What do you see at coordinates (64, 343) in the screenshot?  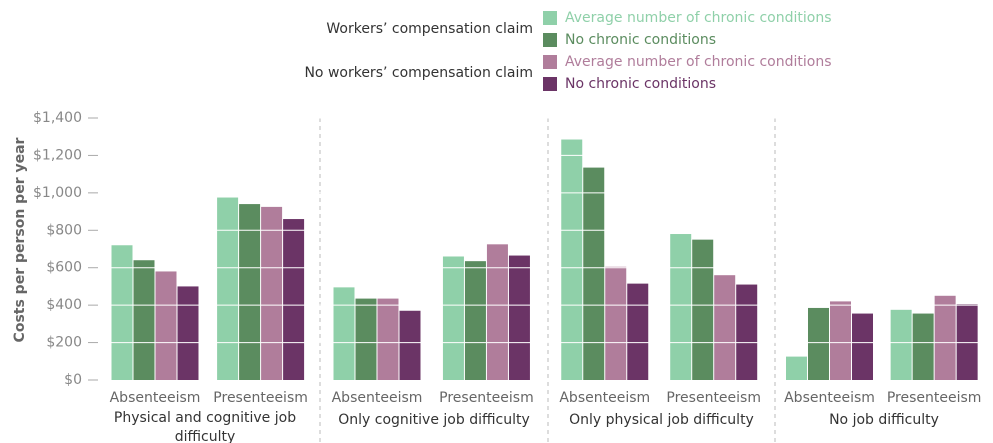 I see `y-tick-label: $200` at bounding box center [64, 343].